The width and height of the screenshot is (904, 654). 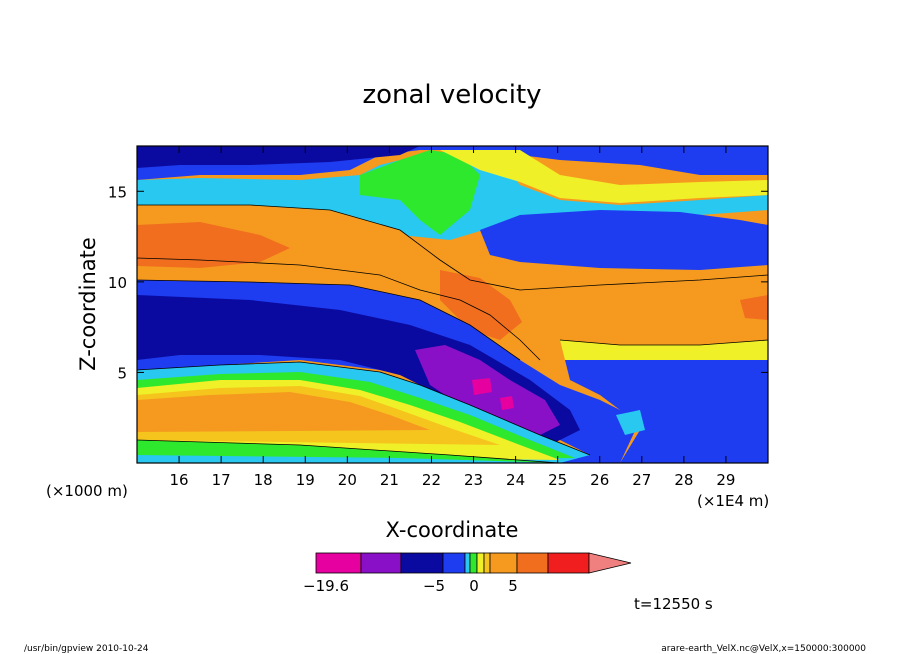 What do you see at coordinates (283, 412) in the screenshot?
I see `band-orange-lower` at bounding box center [283, 412].